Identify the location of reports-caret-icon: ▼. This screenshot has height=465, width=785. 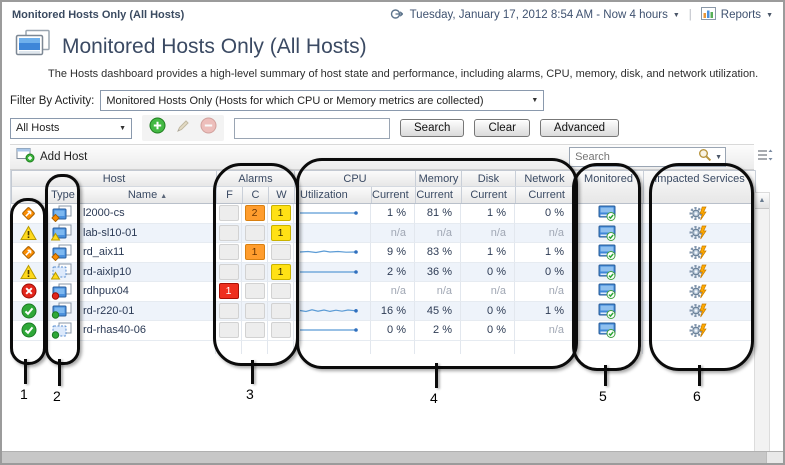
(769, 15).